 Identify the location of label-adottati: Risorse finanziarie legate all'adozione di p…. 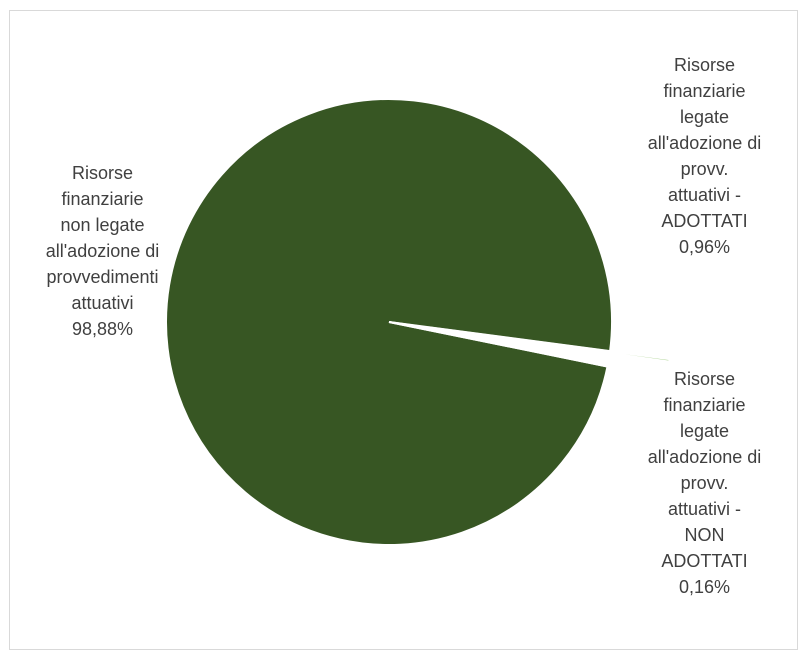
(704, 156).